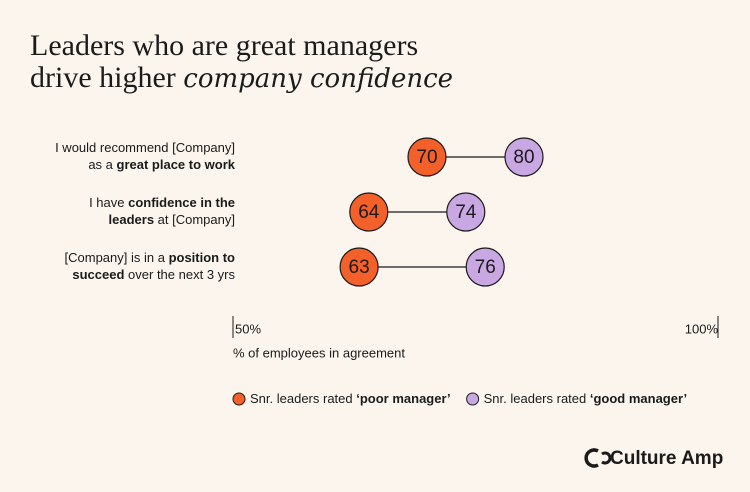  I want to click on value-label: 63, so click(359, 267).